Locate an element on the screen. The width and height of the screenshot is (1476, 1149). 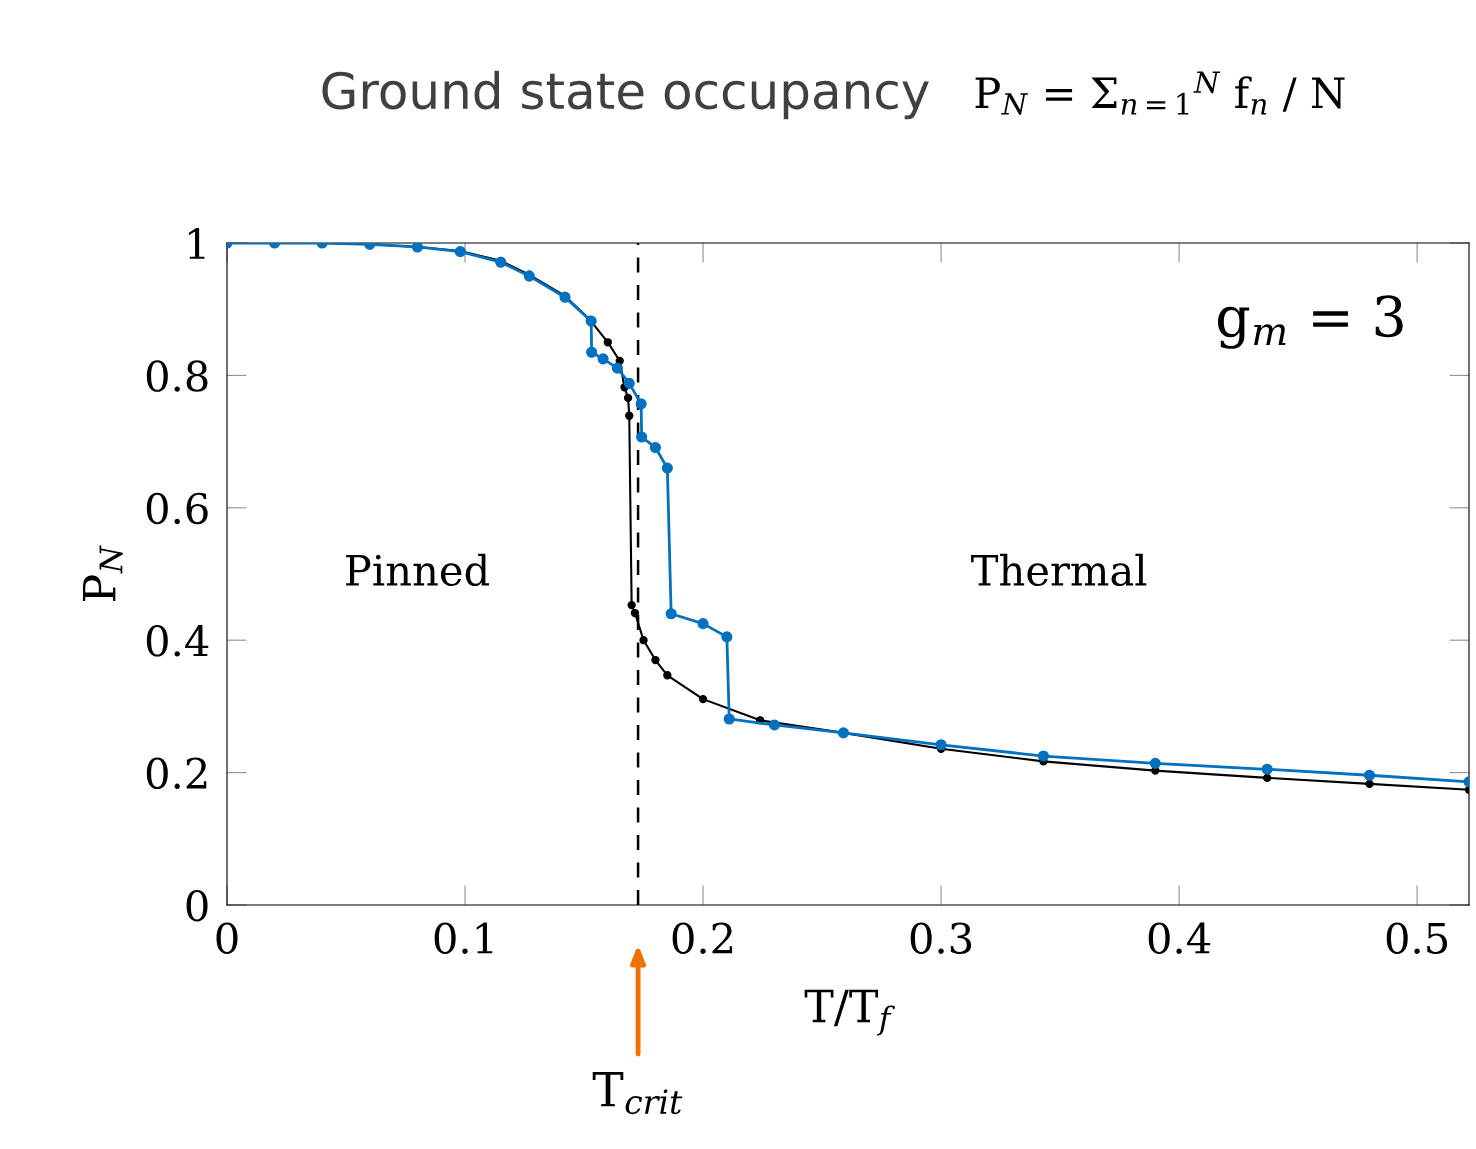
y-tick-label: 0 is located at coordinates (197, 905).